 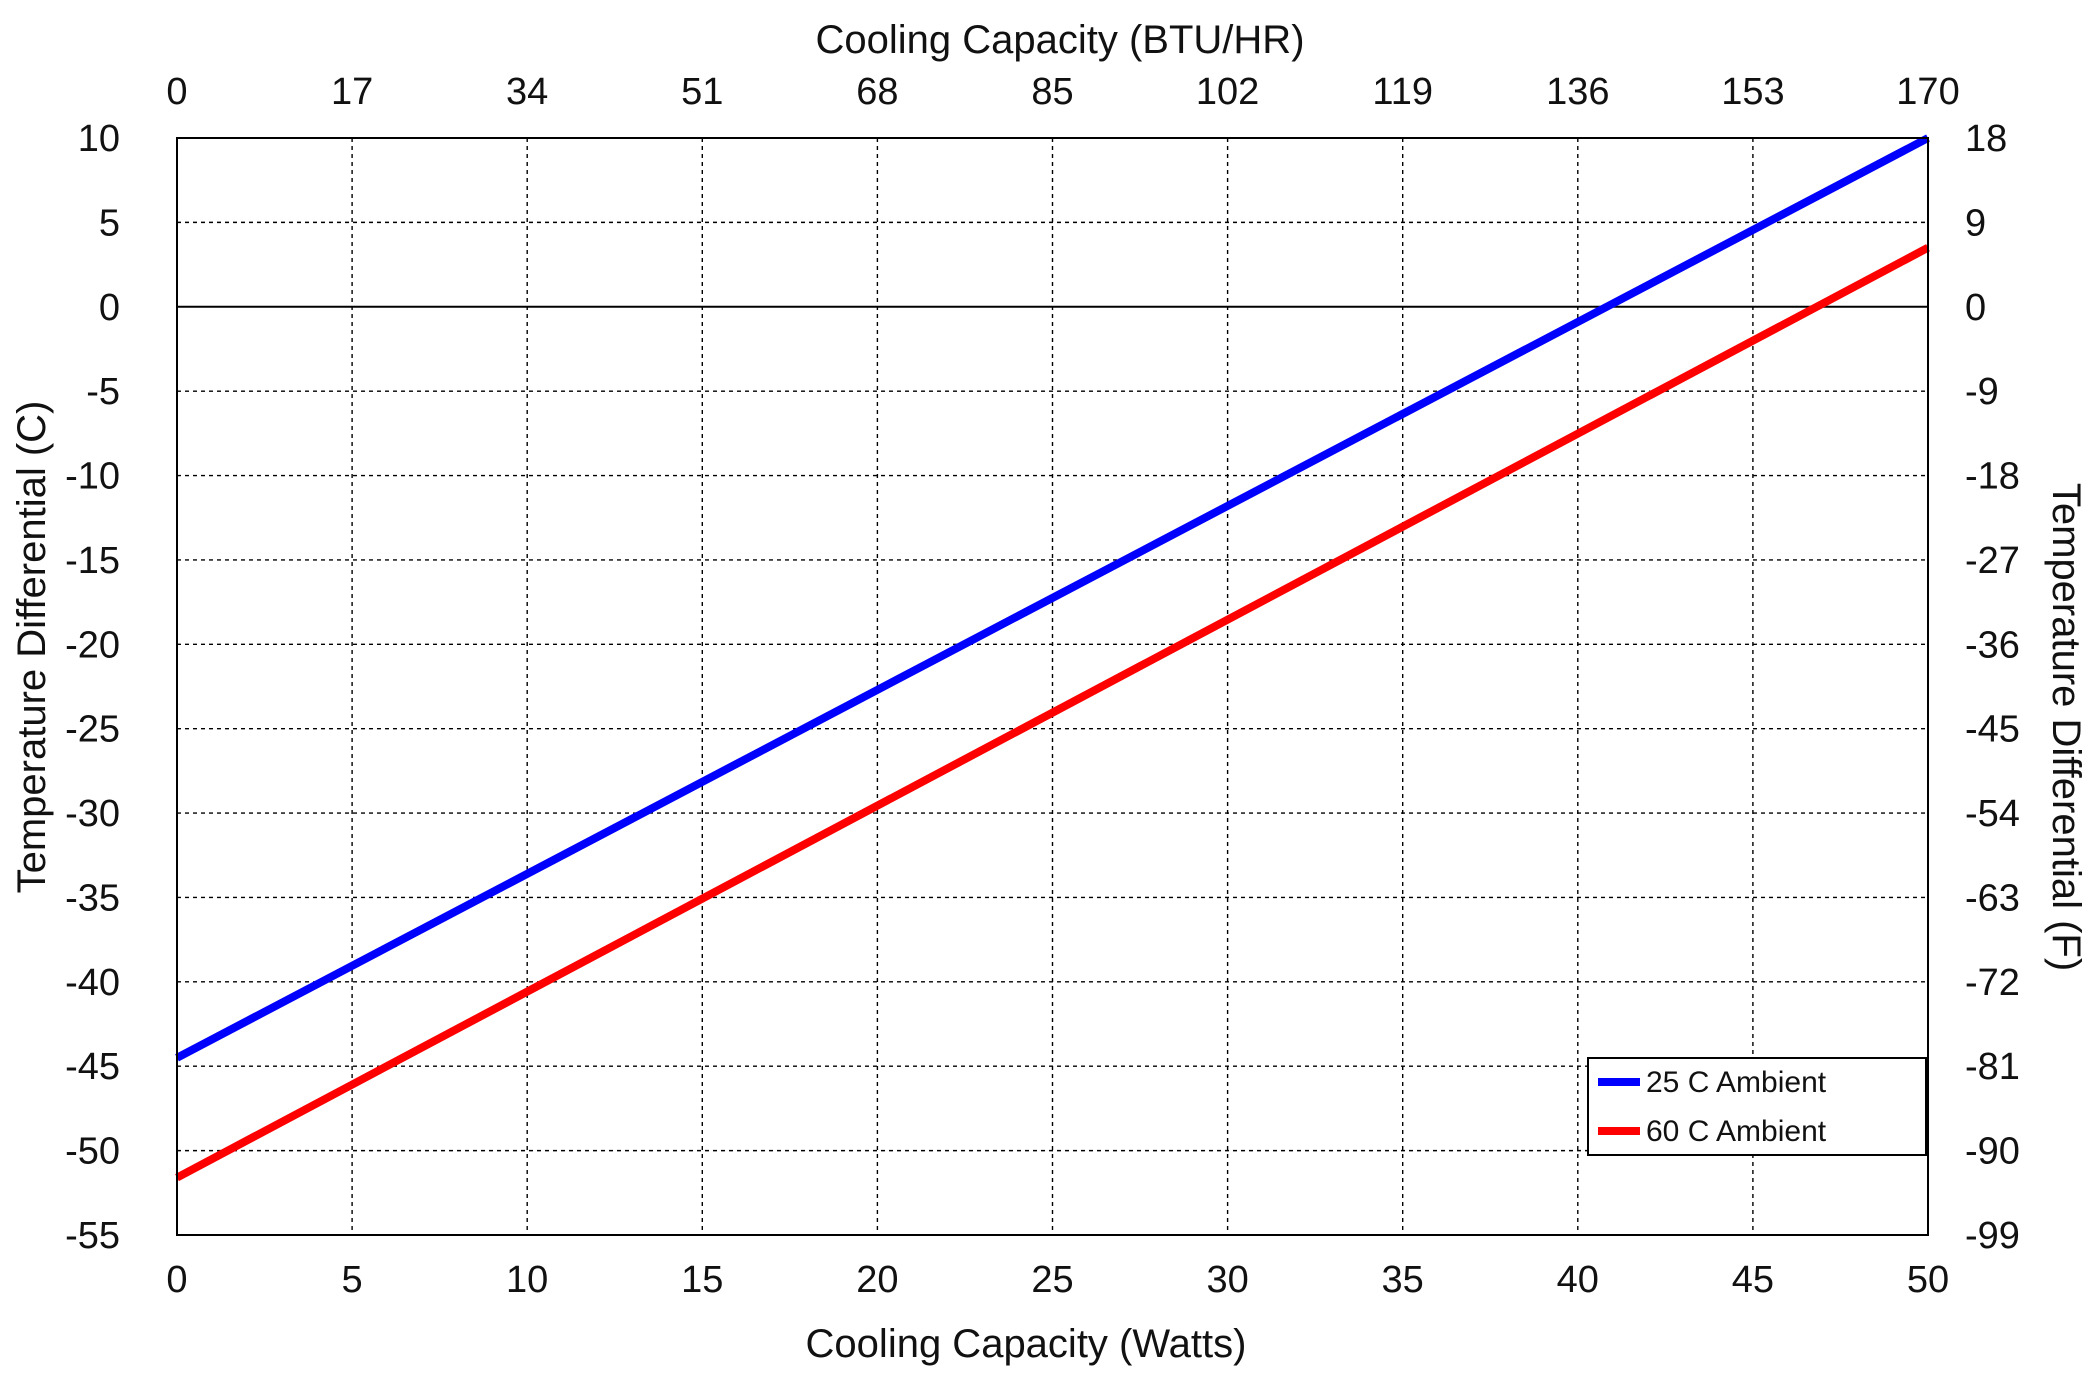 I want to click on x2-tick-label: 0, so click(x=176, y=92).